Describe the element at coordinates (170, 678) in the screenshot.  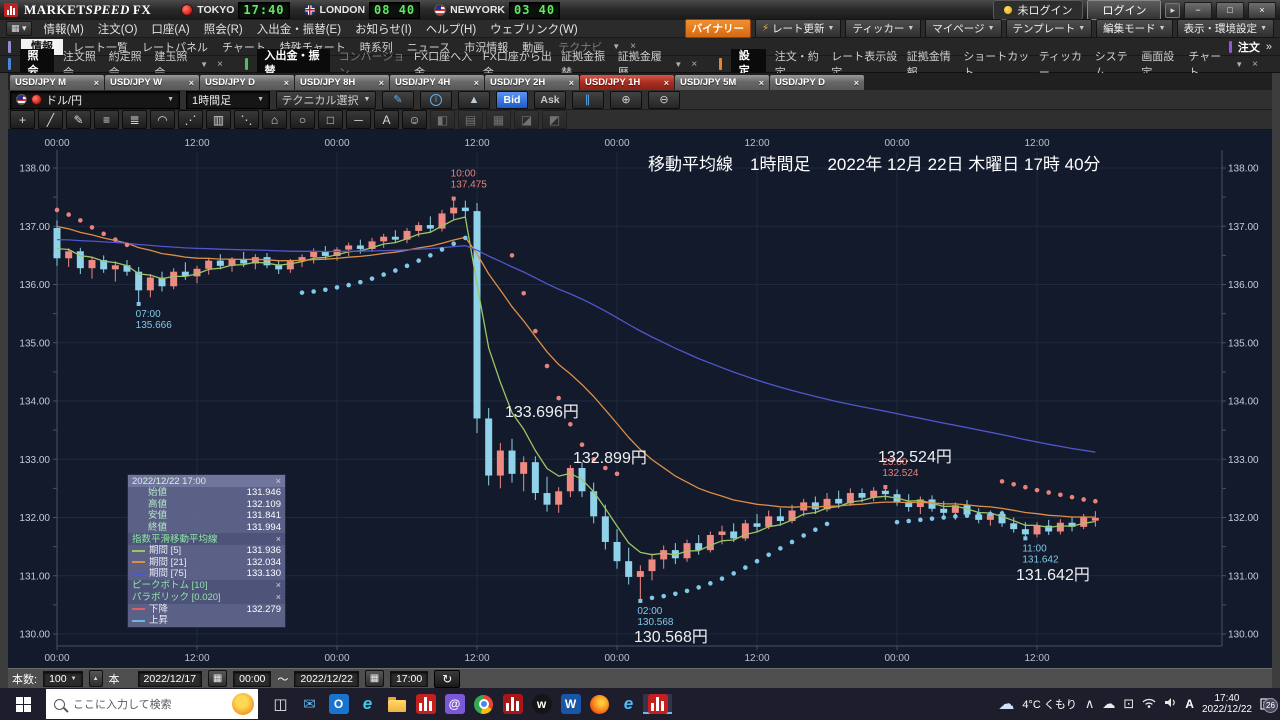
I see `from-date-input: 2022/12/17` at that location.